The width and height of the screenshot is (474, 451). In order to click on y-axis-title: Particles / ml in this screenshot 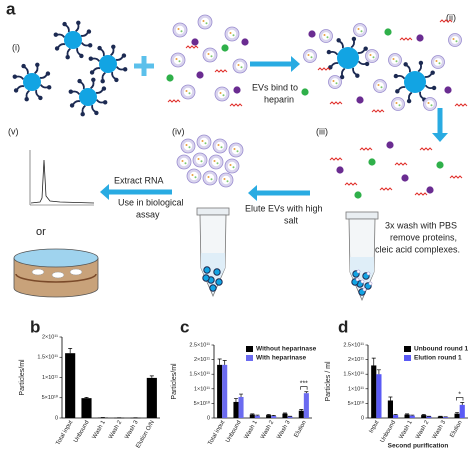, I will do `click(328, 381)`.